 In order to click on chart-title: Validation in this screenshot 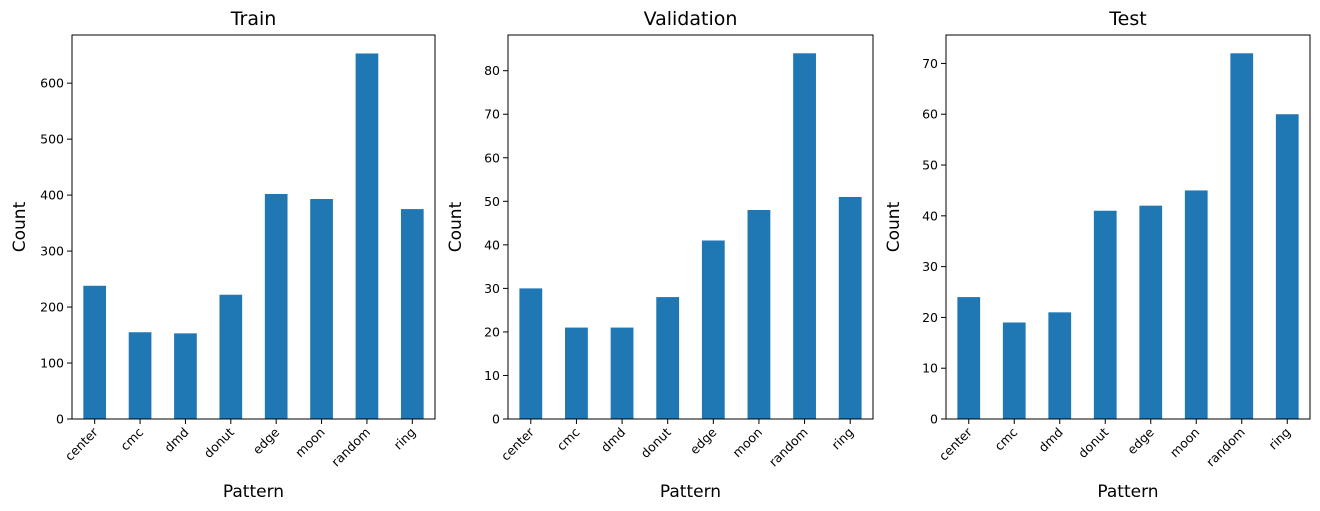, I will do `click(691, 19)`.